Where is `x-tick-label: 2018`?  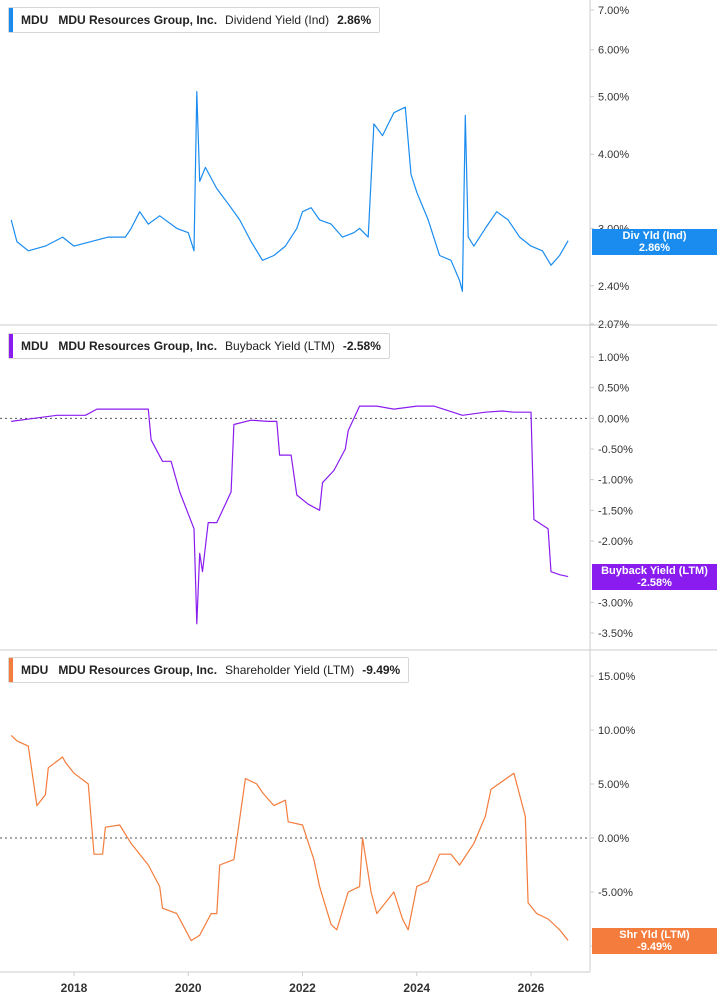
x-tick-label: 2018 is located at coordinates (74, 988).